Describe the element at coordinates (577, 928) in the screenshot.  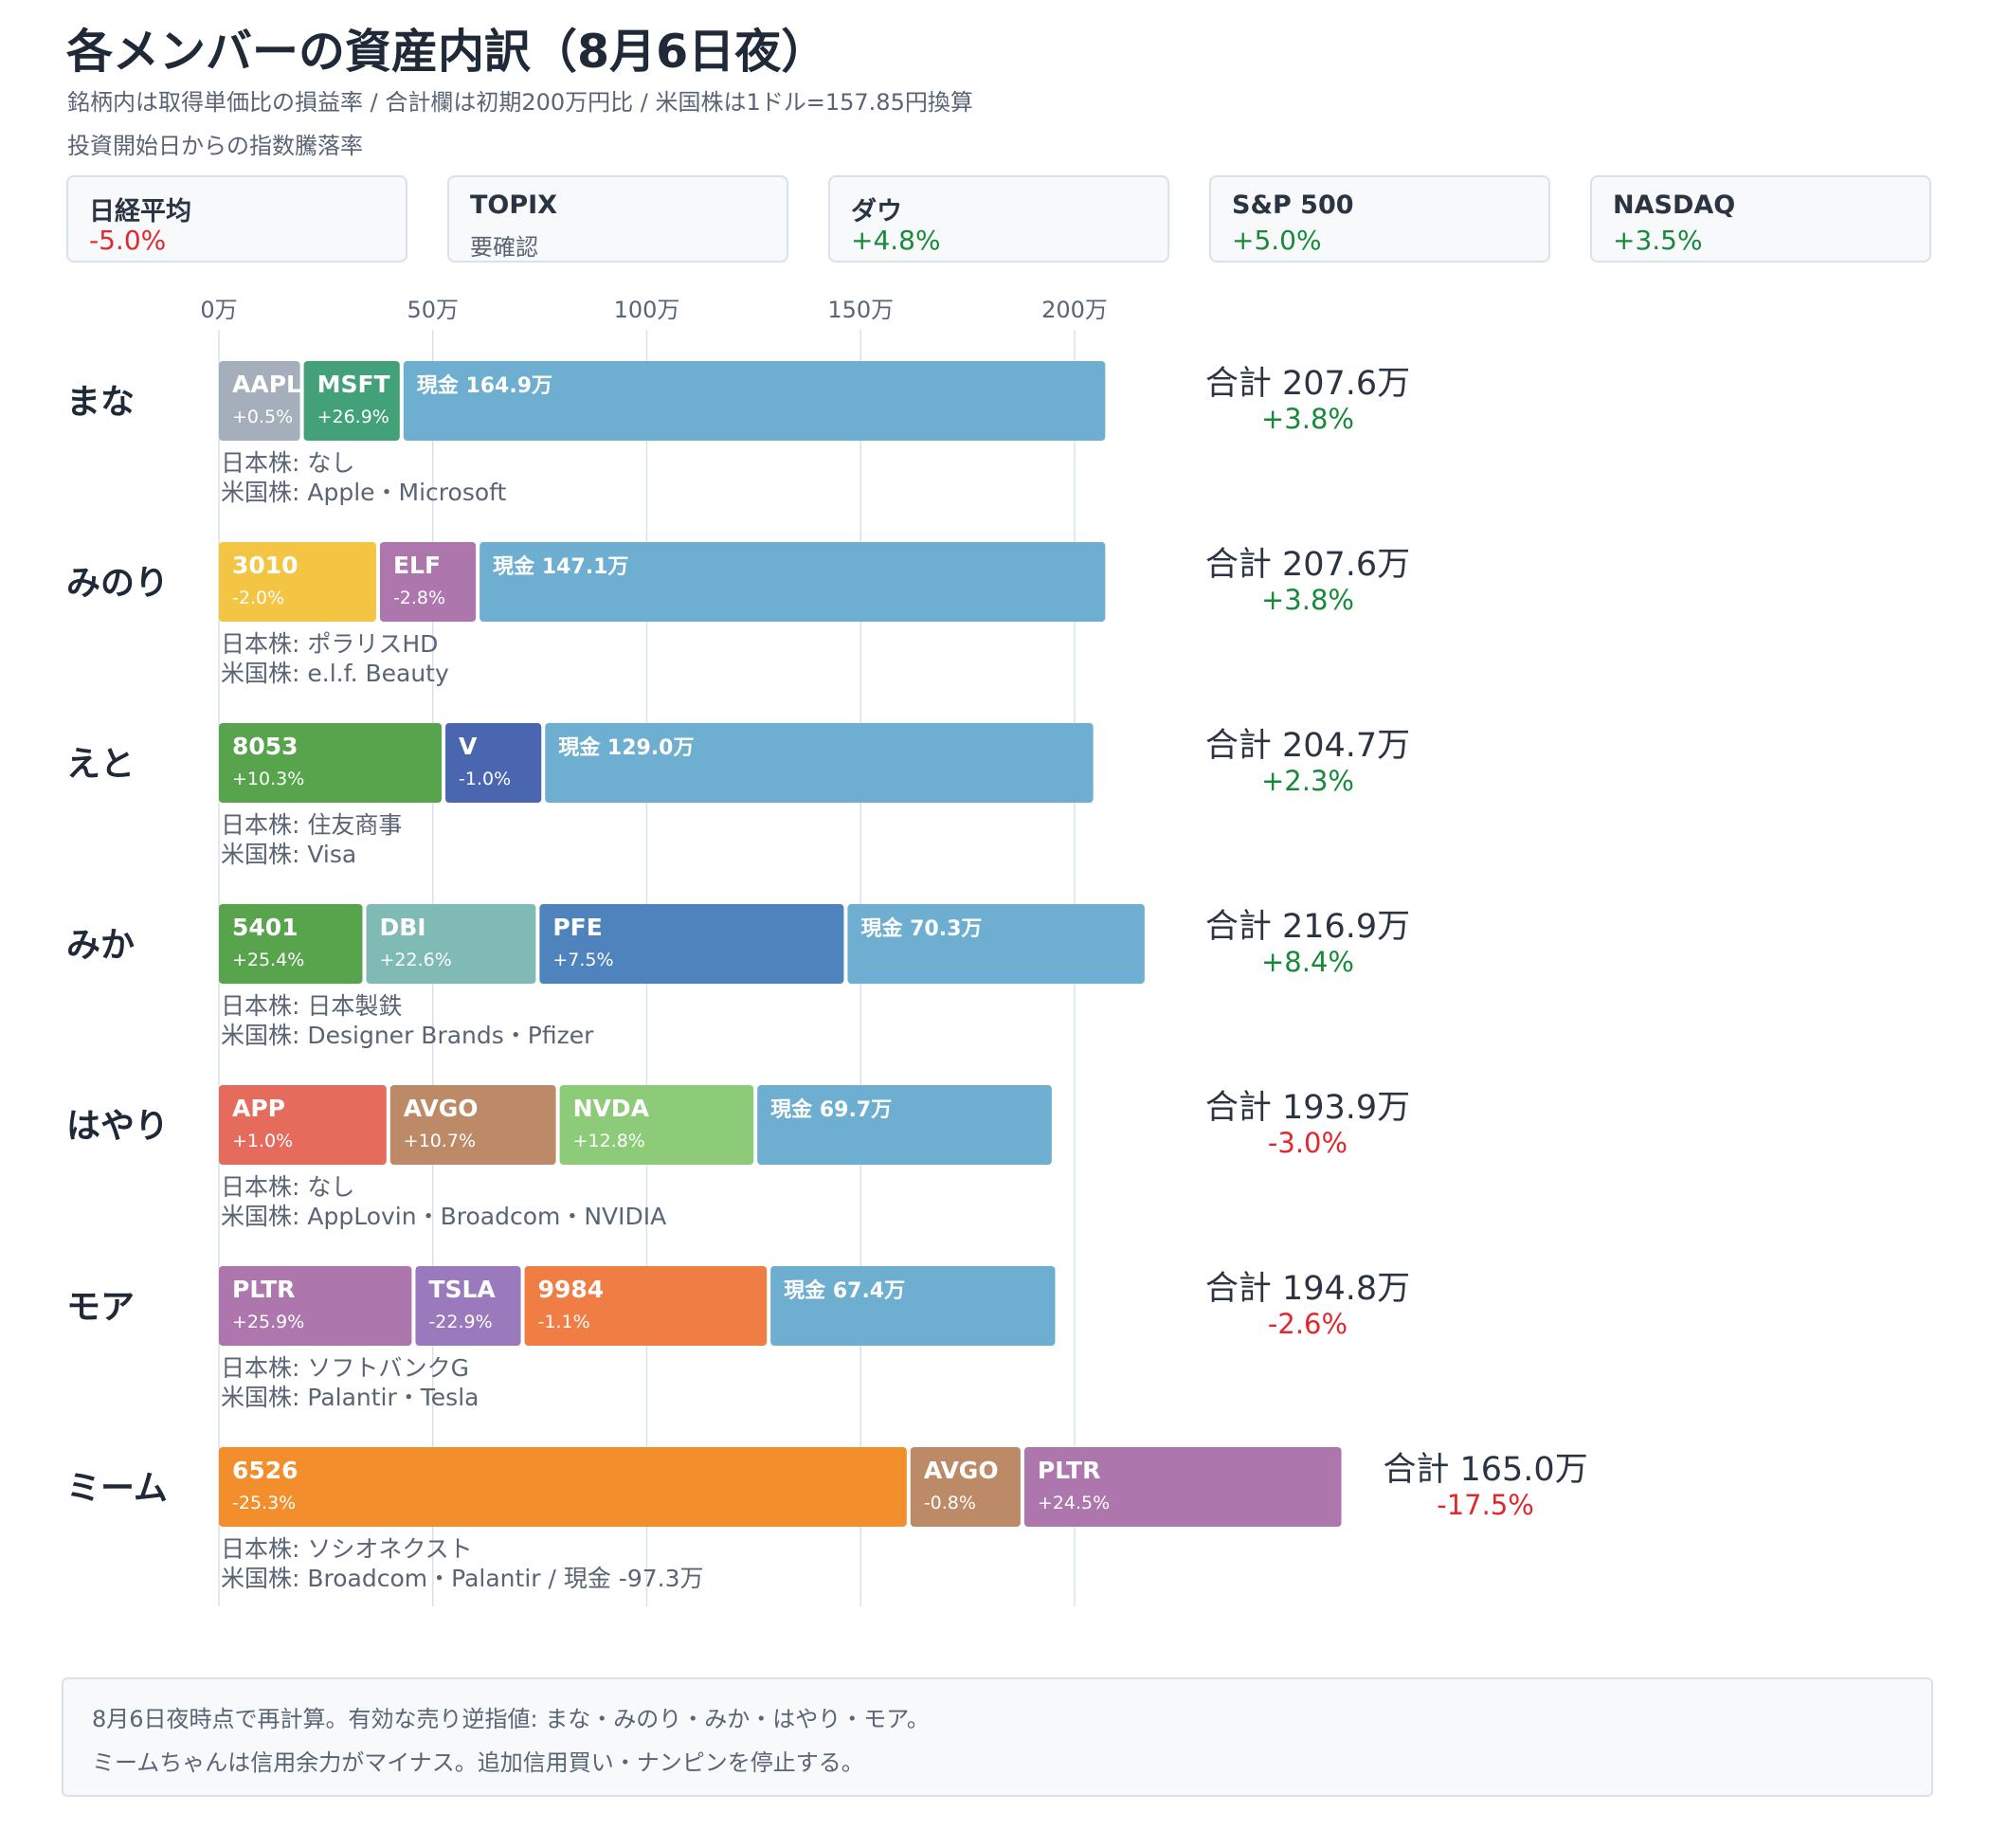
I see `segment-label: PFE` at that location.